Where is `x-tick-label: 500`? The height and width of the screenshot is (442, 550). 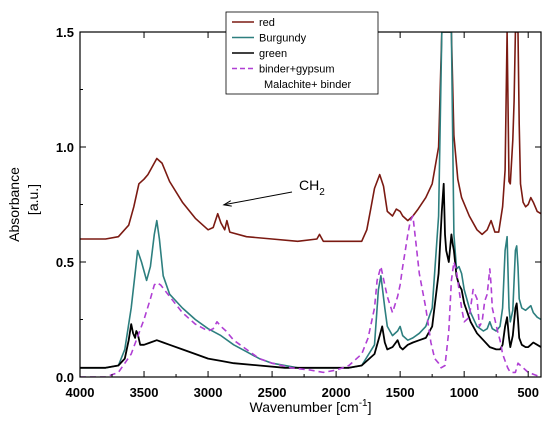 x-tick-label: 500 is located at coordinates (528, 392).